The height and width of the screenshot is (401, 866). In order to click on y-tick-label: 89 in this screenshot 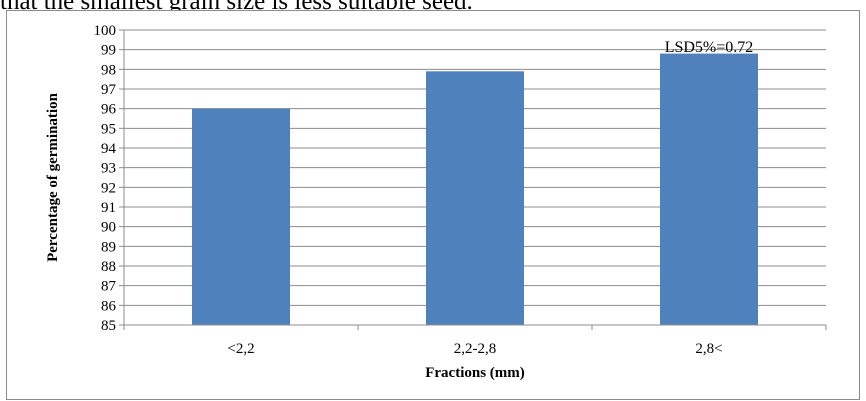, I will do `click(108, 247)`.